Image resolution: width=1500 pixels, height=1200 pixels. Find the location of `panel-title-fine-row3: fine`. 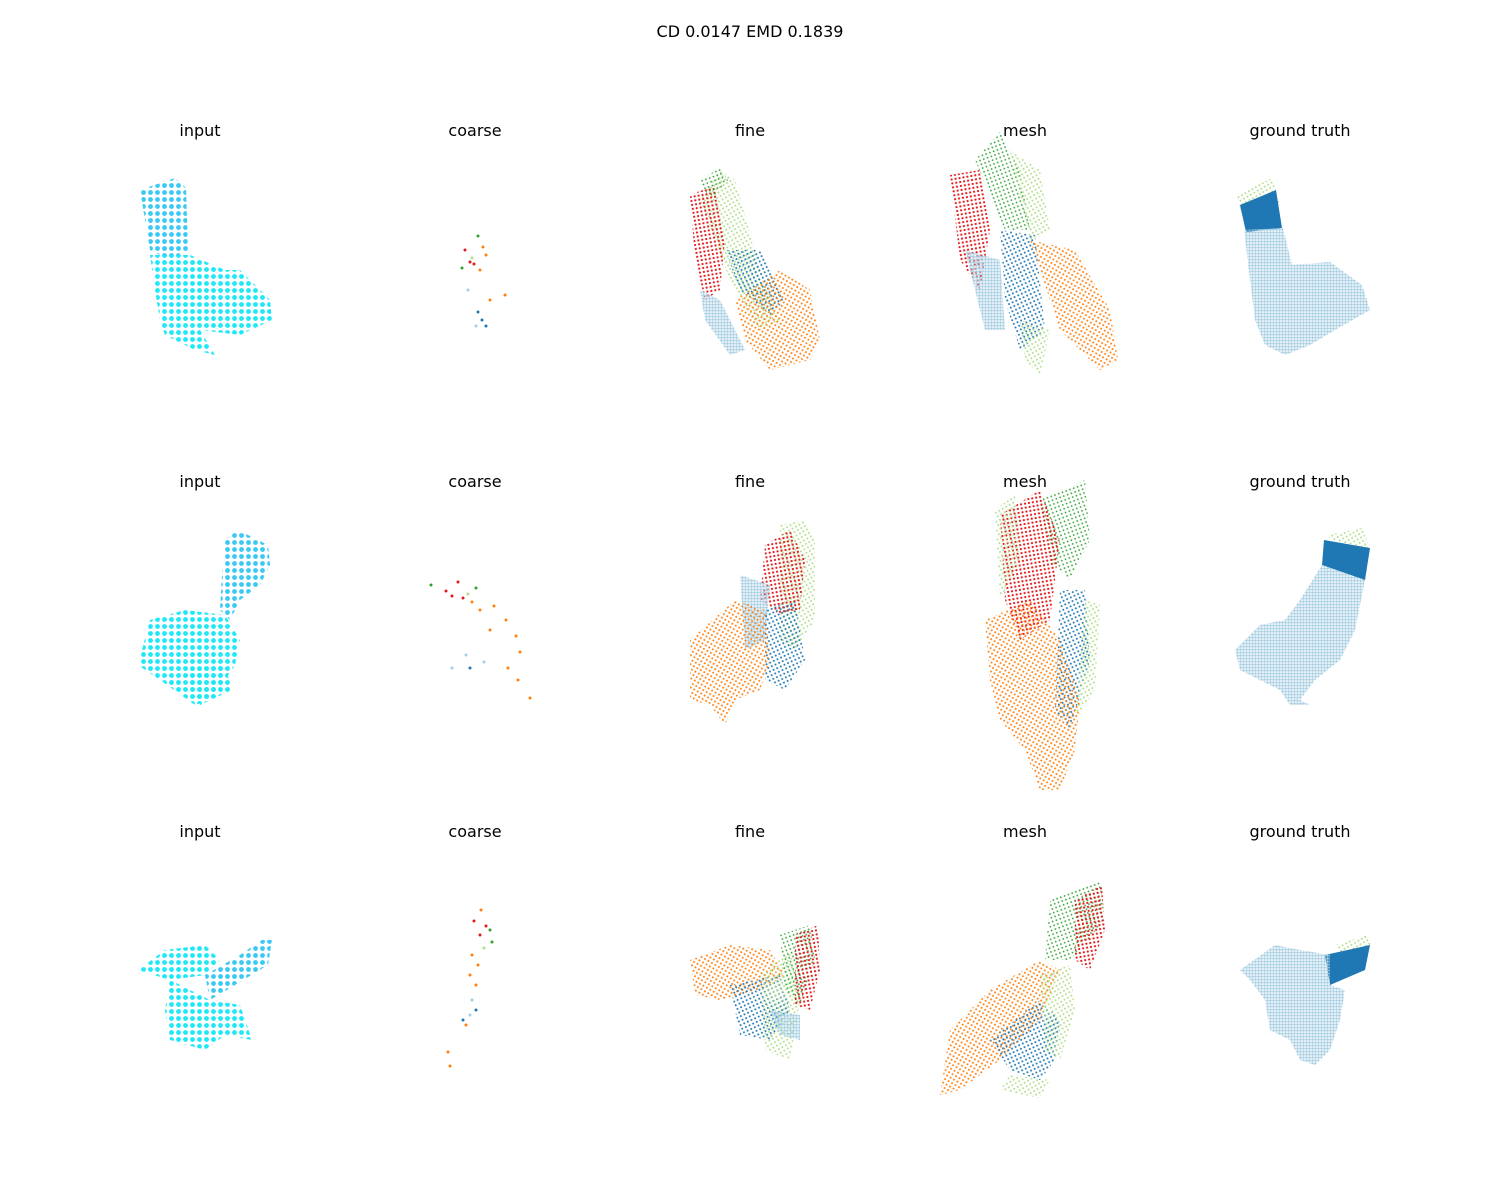

panel-title-fine-row3: fine is located at coordinates (750, 831).